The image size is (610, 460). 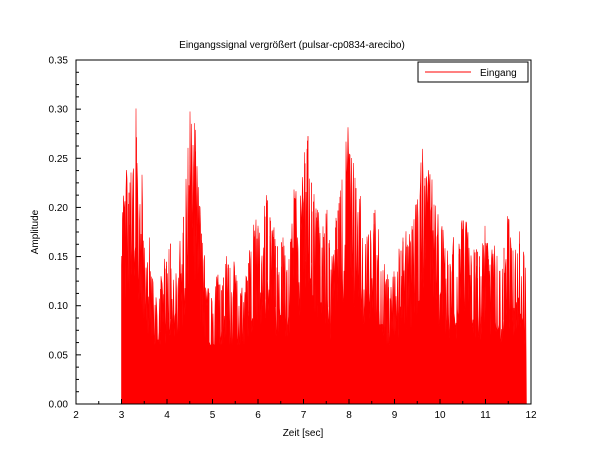 I want to click on x-tick-label: 10, so click(x=440, y=415).